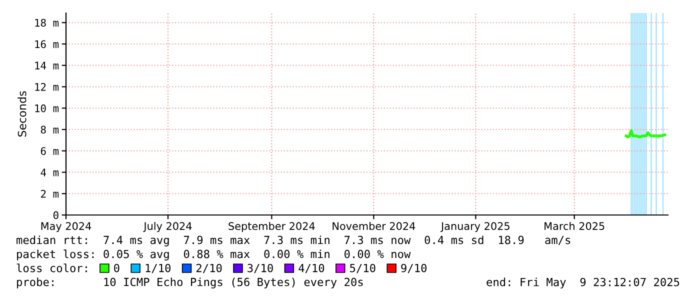 The width and height of the screenshot is (697, 297). What do you see at coordinates (260, 269) in the screenshot?
I see `legend-label: 3/10` at bounding box center [260, 269].